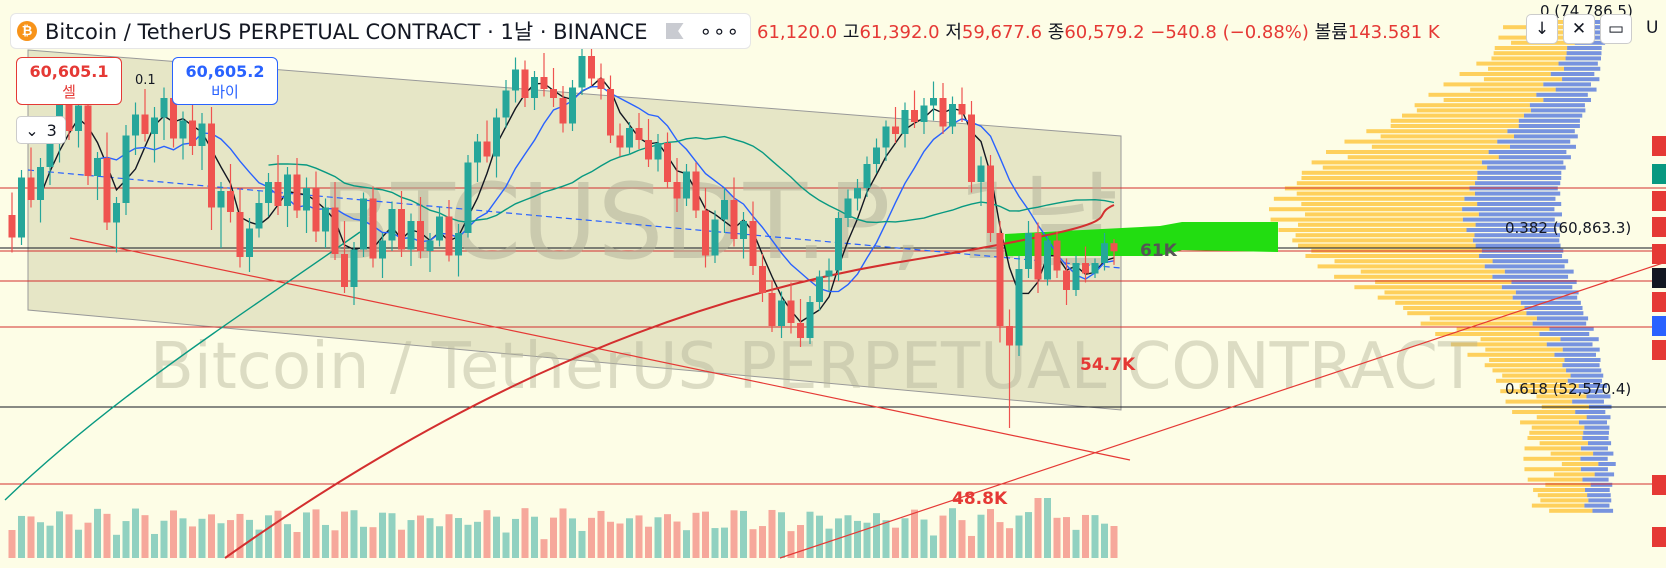 The width and height of the screenshot is (1666, 568). Describe the element at coordinates (32, 130) in the screenshot. I see `chevron-down-icon: ⌄` at that location.